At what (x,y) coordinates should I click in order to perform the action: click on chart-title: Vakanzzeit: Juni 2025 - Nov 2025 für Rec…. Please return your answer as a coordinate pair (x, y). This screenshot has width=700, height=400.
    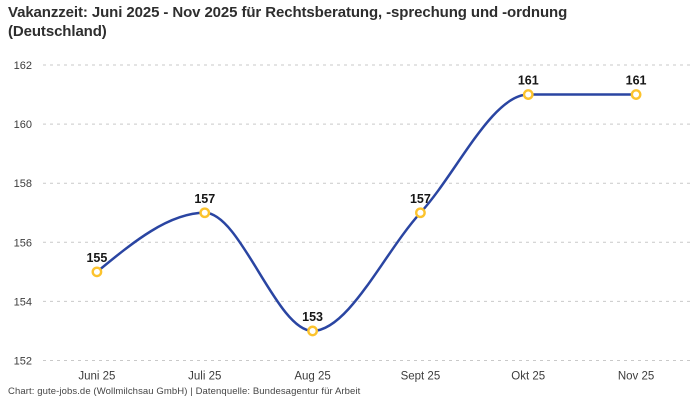
    Looking at the image, I should click on (288, 22).